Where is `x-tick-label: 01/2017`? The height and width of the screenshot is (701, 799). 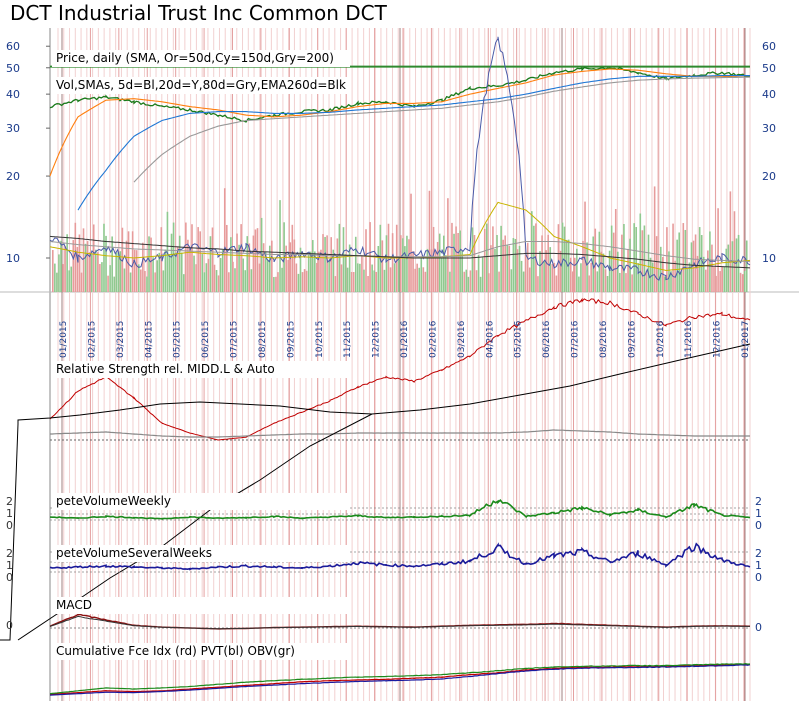 x-tick-label: 01/2017 is located at coordinates (746, 339).